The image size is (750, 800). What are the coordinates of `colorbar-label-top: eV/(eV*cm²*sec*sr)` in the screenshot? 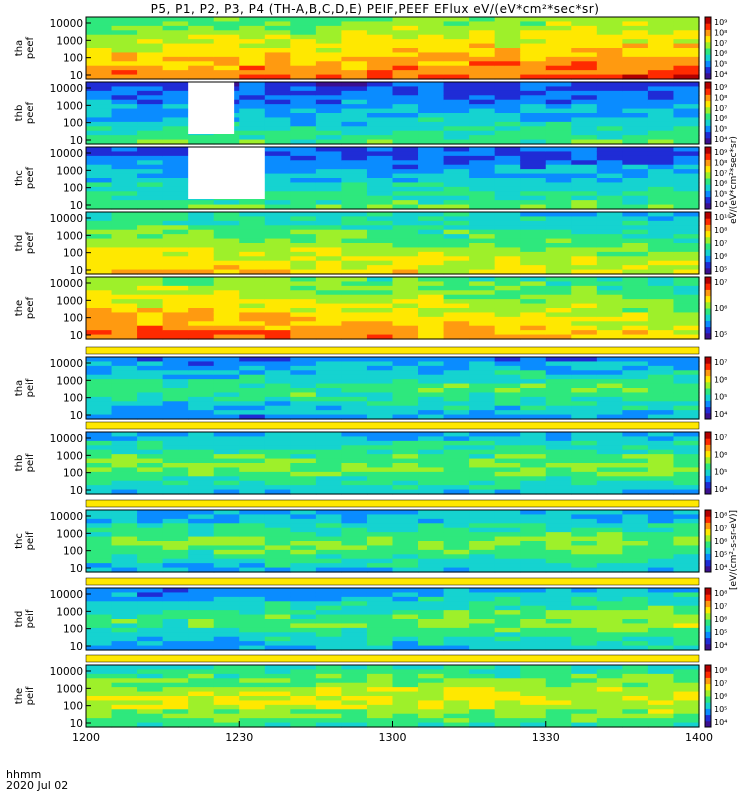 It's located at (734, 180).